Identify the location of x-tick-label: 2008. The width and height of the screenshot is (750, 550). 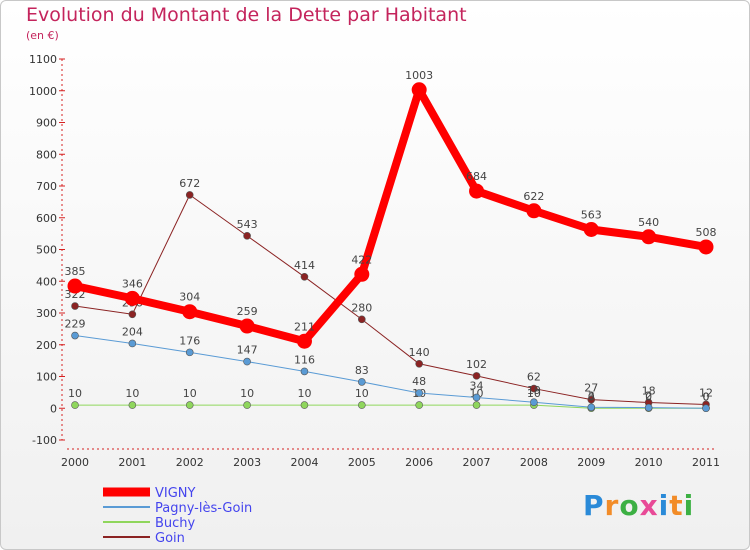
(534, 462).